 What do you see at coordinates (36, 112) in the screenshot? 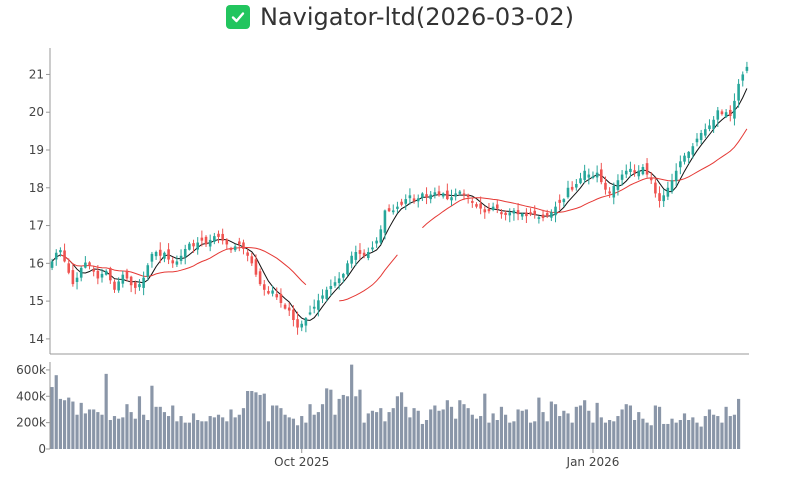
I see `price-tick-label: 20` at bounding box center [36, 112].